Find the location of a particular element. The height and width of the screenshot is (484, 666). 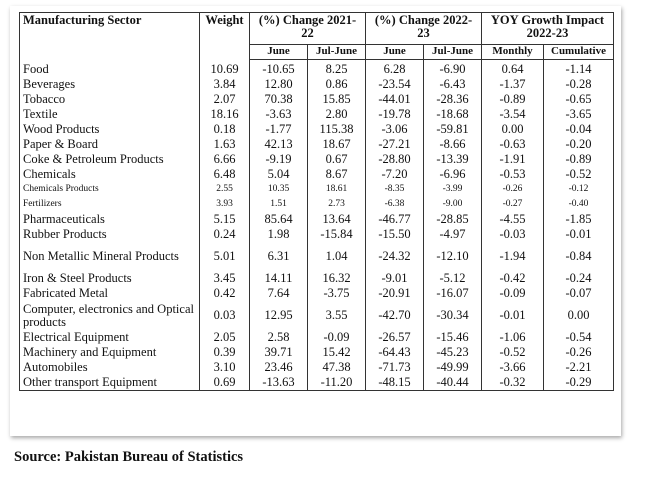

sector-name-cell: Rubber Products is located at coordinates (109, 234).